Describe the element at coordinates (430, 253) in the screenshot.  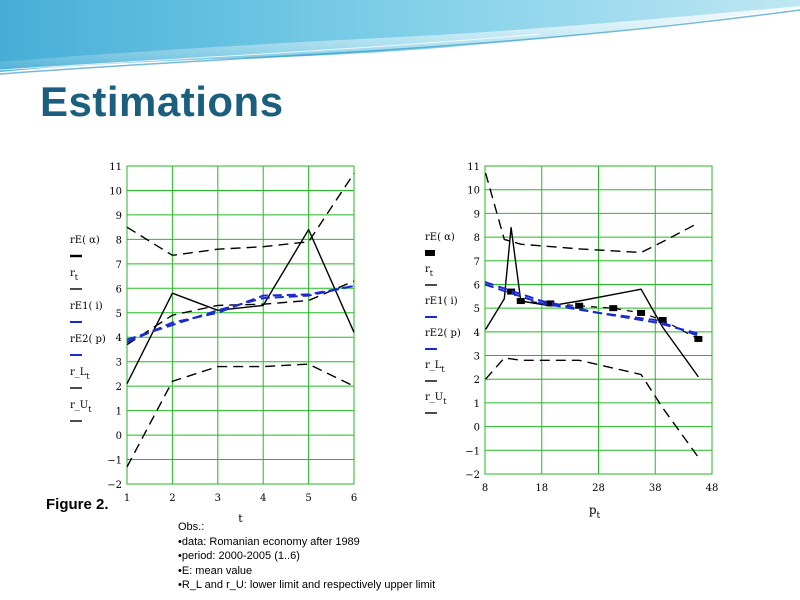
I see `legend-marker` at that location.